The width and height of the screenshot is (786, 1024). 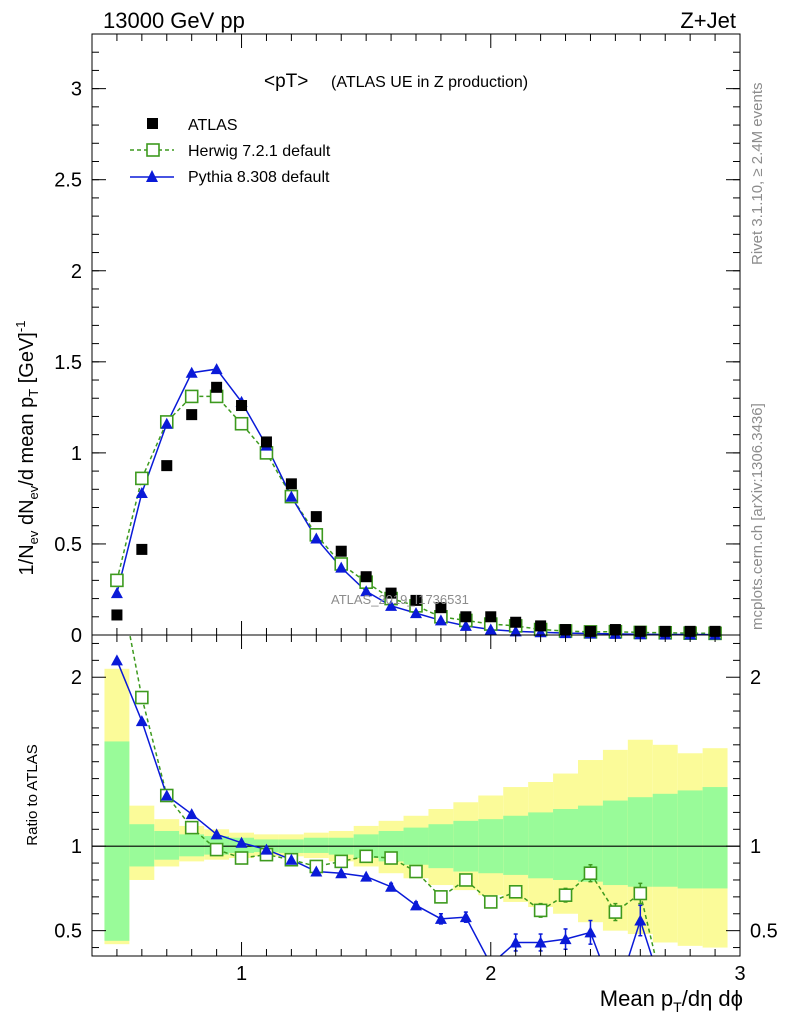 I want to click on ratio-ytick-label: 2, so click(x=76, y=678).